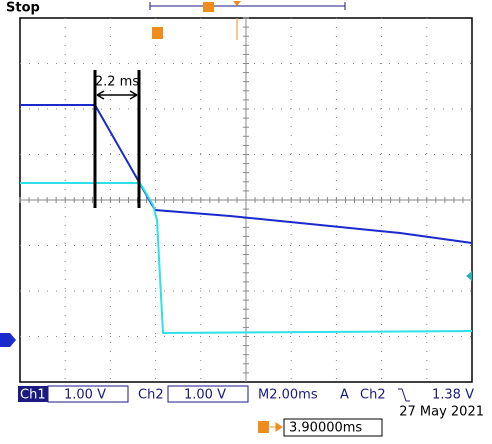  Describe the element at coordinates (23, 8) in the screenshot. I see `status: Stop` at that location.